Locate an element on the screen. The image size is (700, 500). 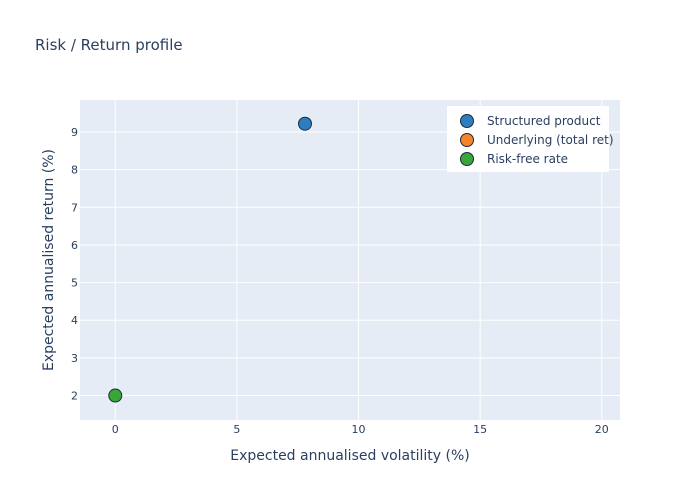
y-tick-label: 8 is located at coordinates (74, 170).